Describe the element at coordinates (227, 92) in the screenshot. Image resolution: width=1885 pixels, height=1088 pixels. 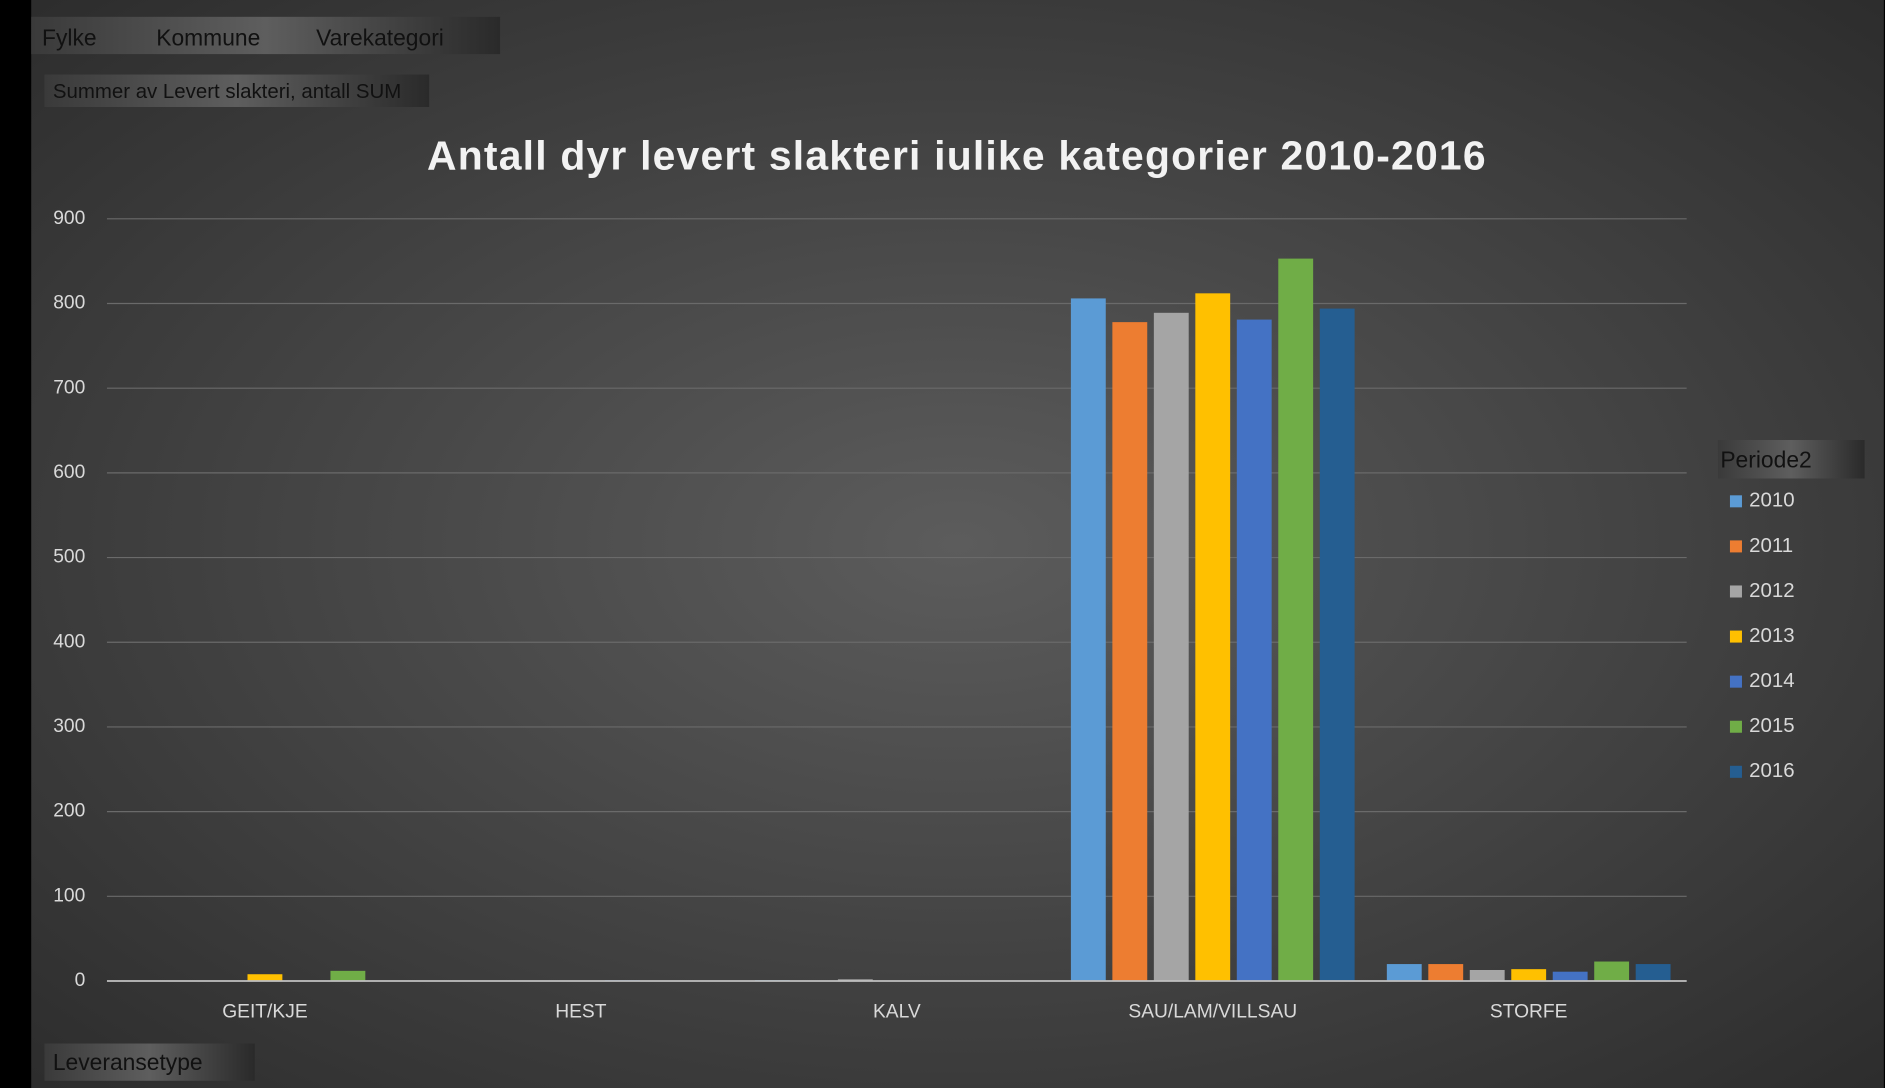
I see `value-field-button: Summer av Levert slakteri, antall SUM` at that location.